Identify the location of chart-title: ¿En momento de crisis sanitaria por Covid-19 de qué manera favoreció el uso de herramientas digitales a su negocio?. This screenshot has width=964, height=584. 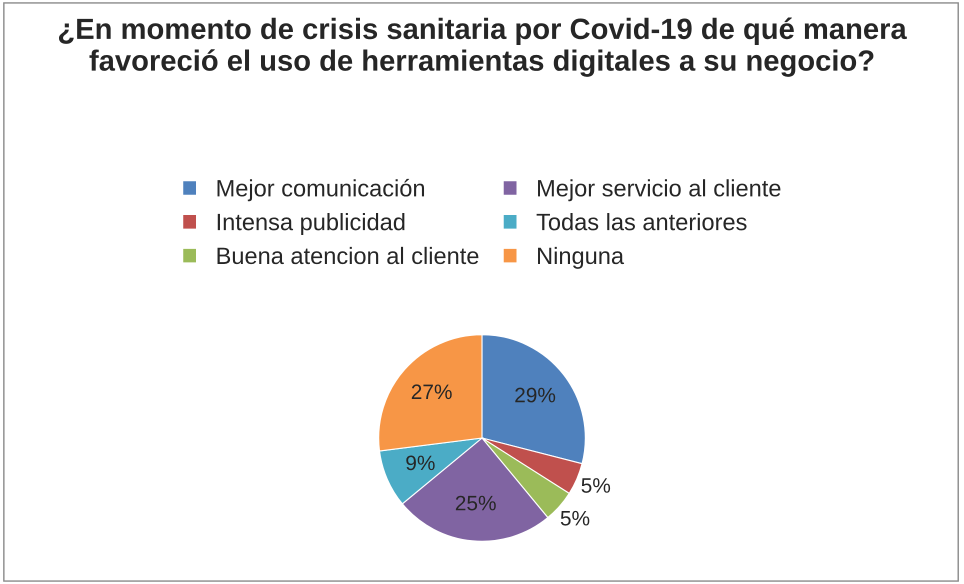
(482, 47).